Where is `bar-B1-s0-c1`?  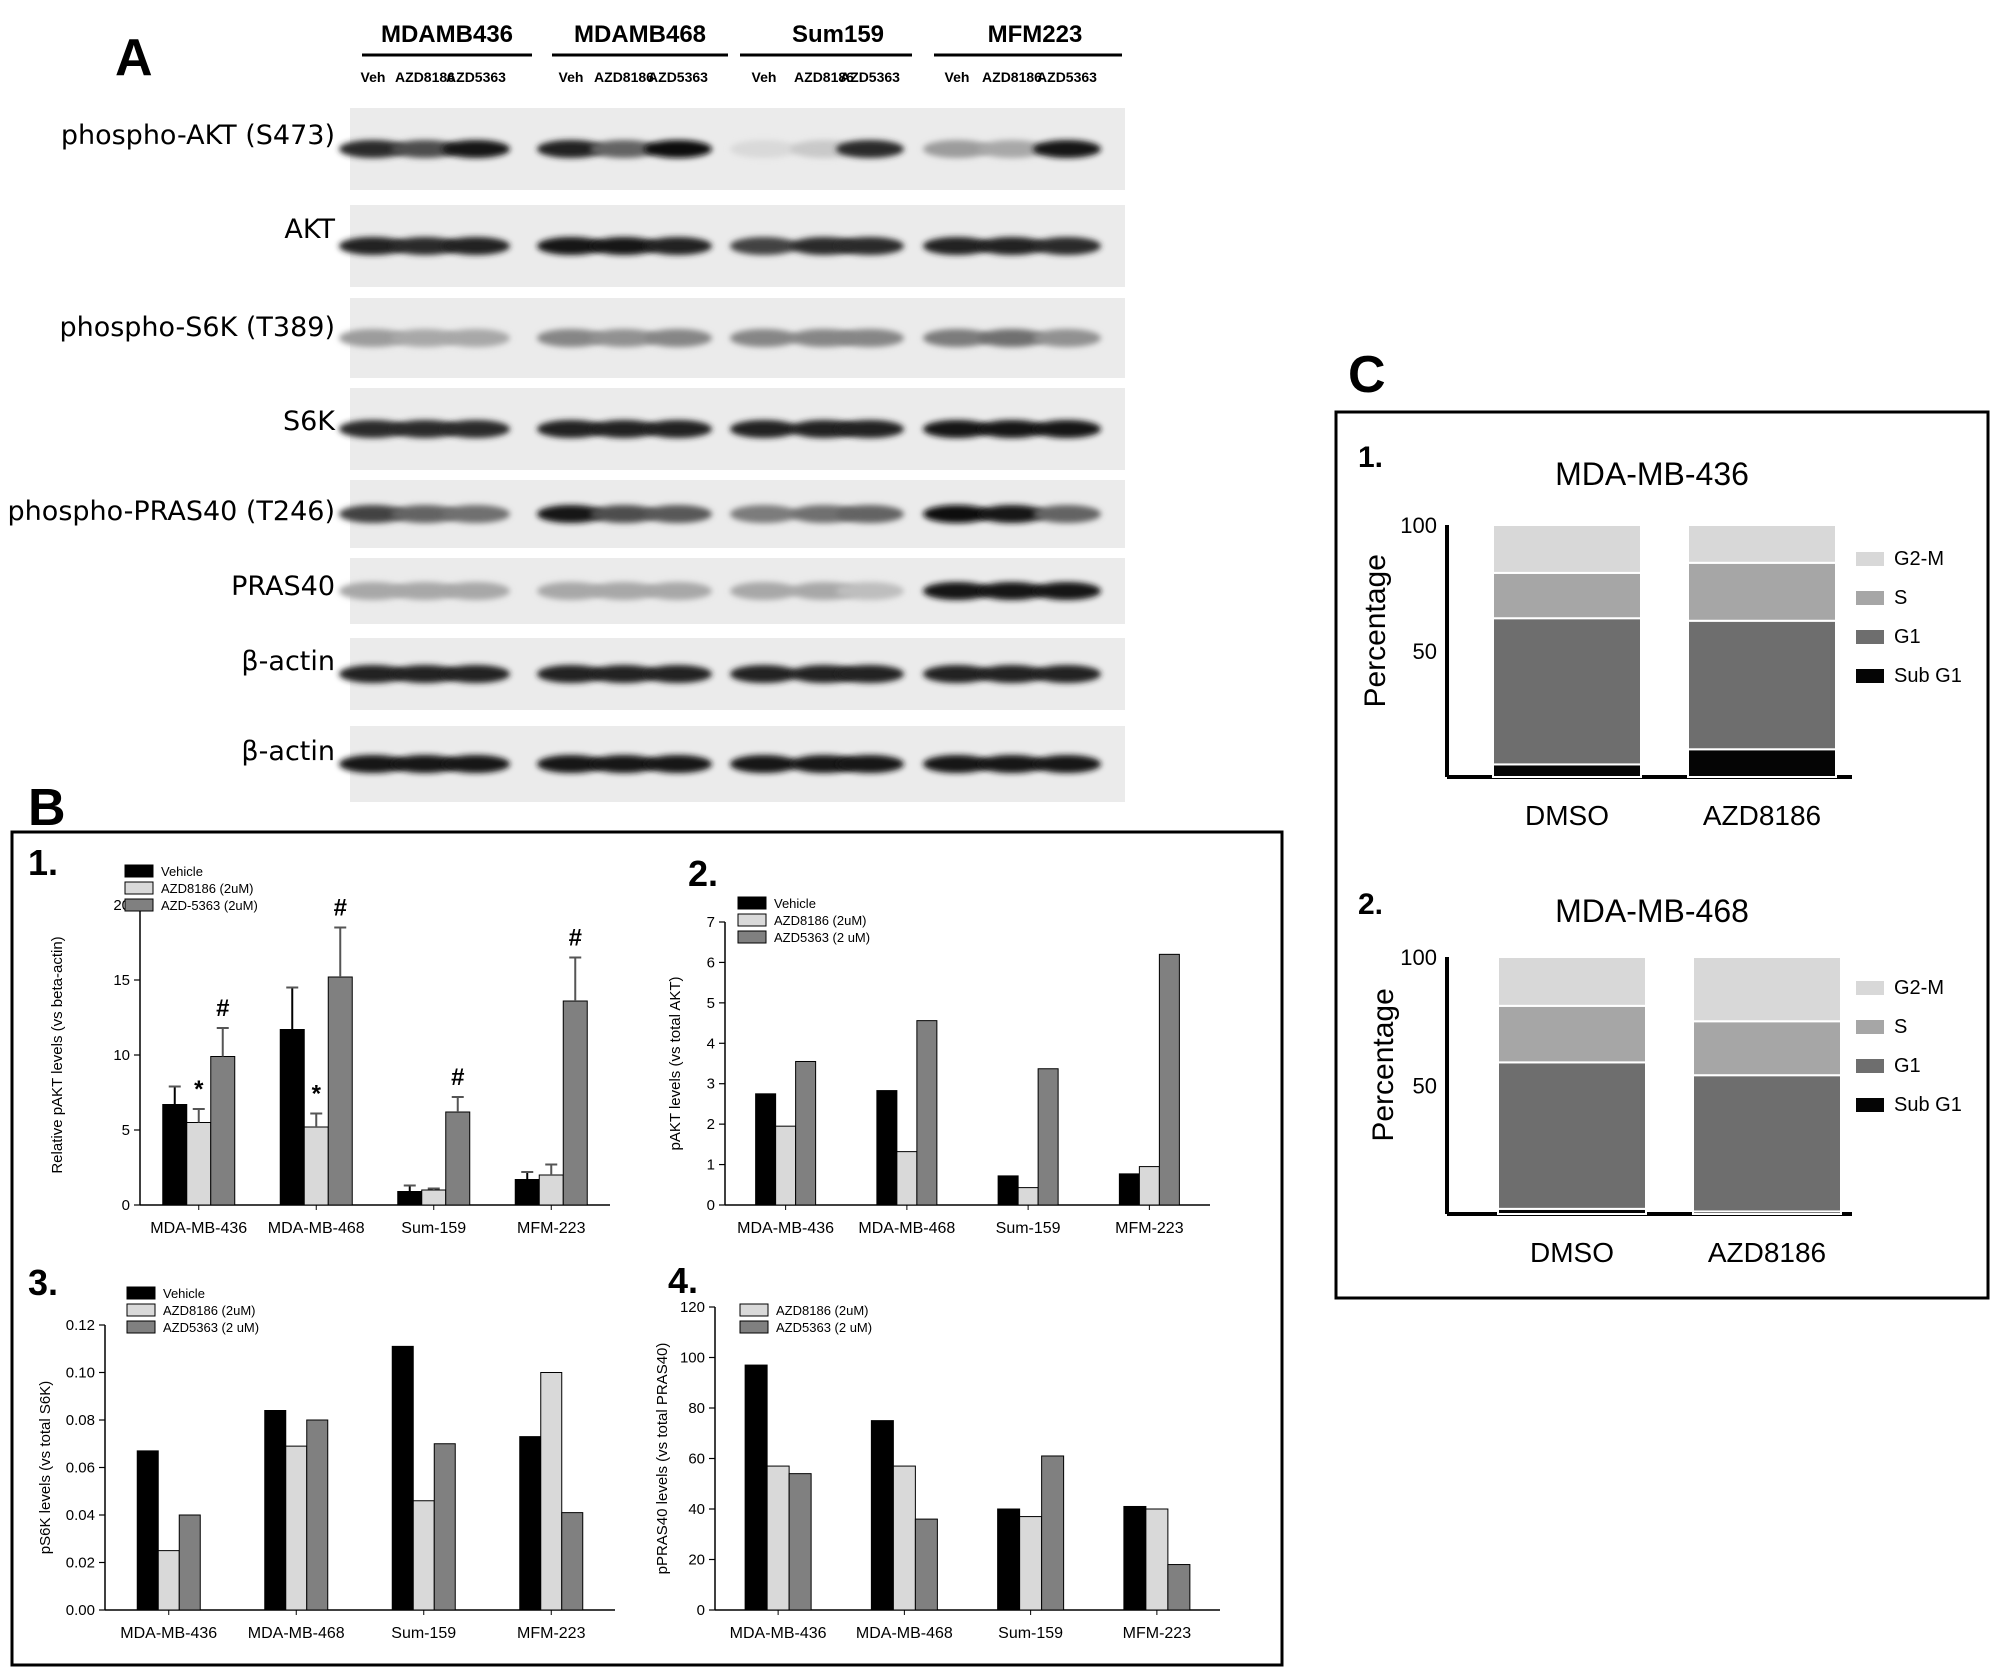 bar-B1-s0-c1 is located at coordinates (292, 1117).